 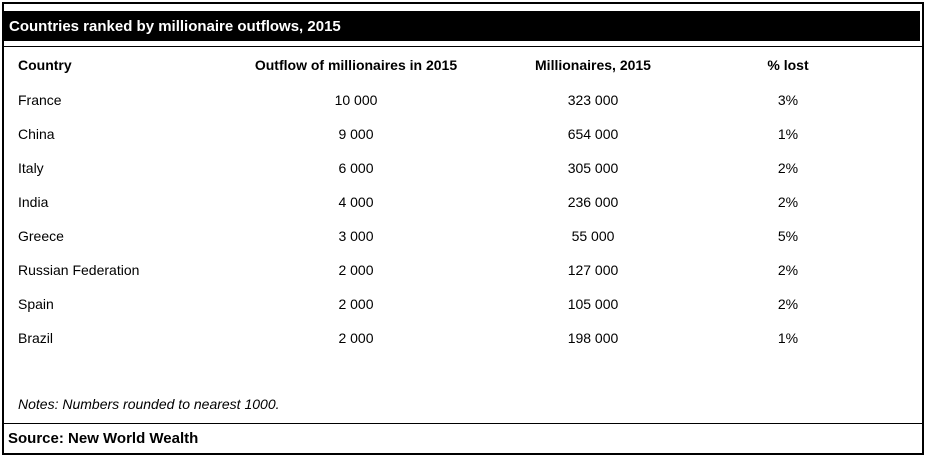 What do you see at coordinates (463, 423) in the screenshot?
I see `divider-above-source` at bounding box center [463, 423].